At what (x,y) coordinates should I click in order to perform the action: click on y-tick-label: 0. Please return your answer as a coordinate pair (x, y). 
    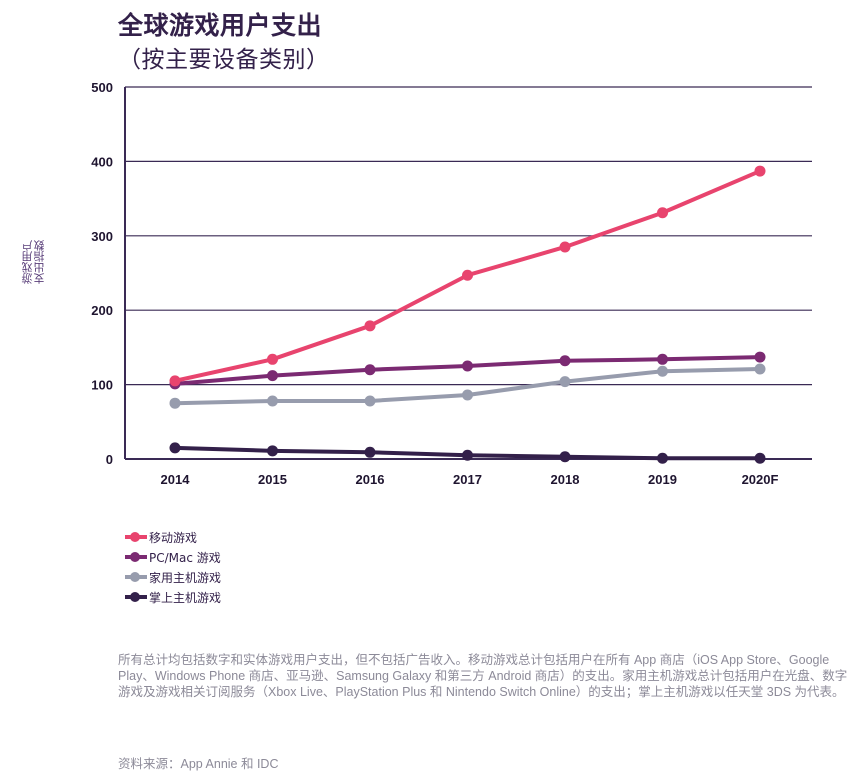
    Looking at the image, I should click on (109, 459).